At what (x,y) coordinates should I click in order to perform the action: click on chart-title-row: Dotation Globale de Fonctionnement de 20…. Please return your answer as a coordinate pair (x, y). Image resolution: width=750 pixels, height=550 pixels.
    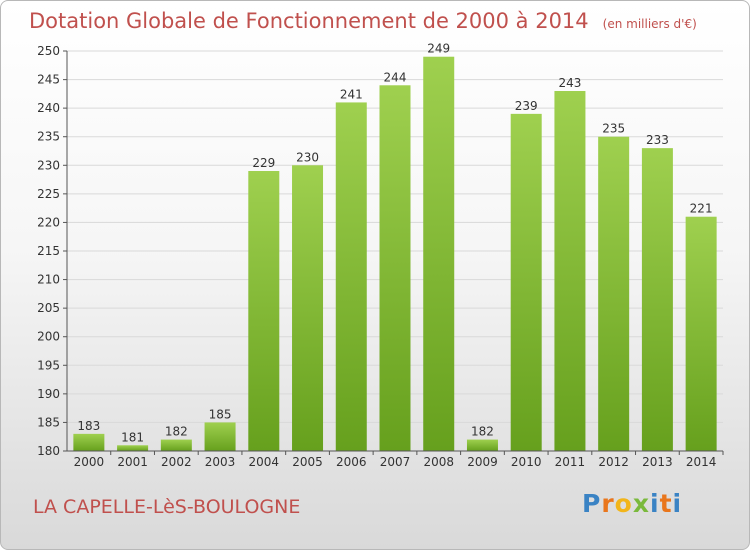
    Looking at the image, I should click on (363, 21).